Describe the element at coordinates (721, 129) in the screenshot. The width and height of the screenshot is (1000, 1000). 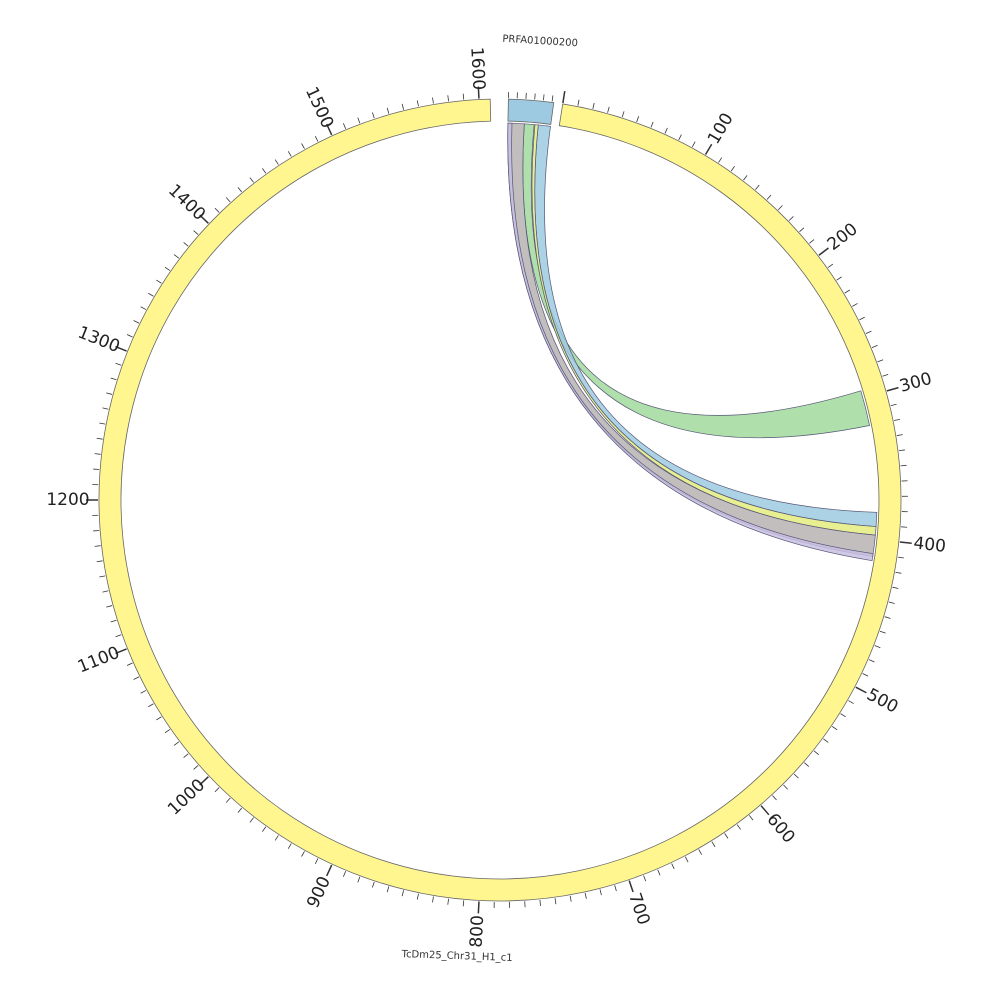
I see `tick-label-100: 100` at that location.